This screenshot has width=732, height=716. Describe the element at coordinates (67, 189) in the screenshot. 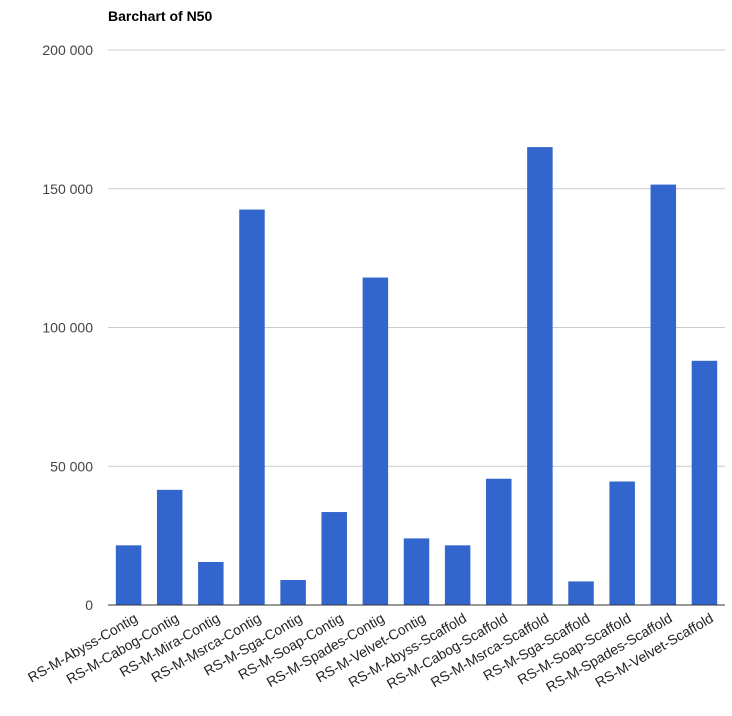

I see `y-tick-label: 150 000` at that location.